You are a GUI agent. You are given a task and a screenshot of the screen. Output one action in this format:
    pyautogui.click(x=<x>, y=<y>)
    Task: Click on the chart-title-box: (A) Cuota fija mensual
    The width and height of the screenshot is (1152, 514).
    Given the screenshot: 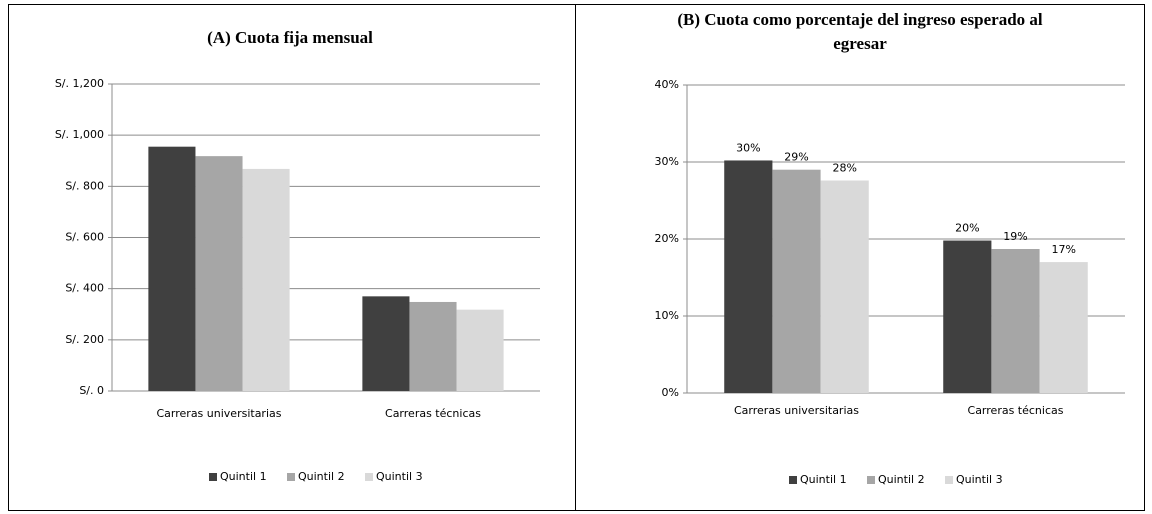 What is the action you would take?
    pyautogui.click(x=290, y=37)
    